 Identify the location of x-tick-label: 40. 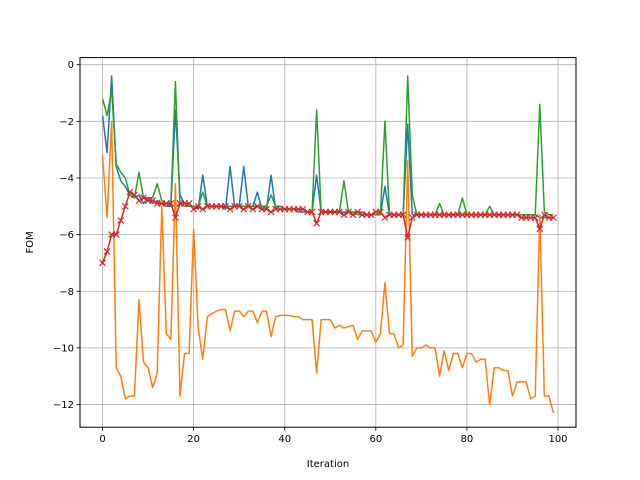
(284, 439).